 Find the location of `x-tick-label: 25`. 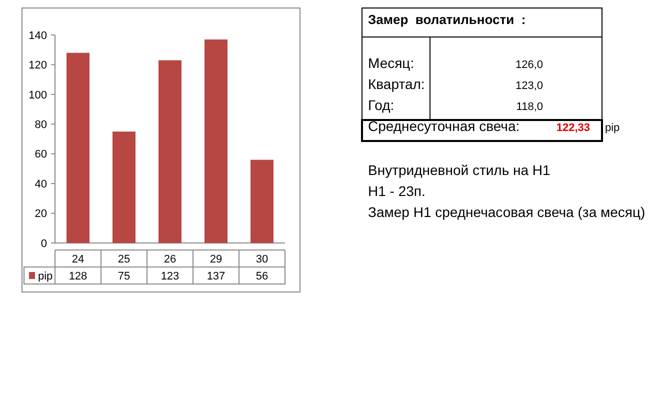

x-tick-label: 25 is located at coordinates (124, 259).